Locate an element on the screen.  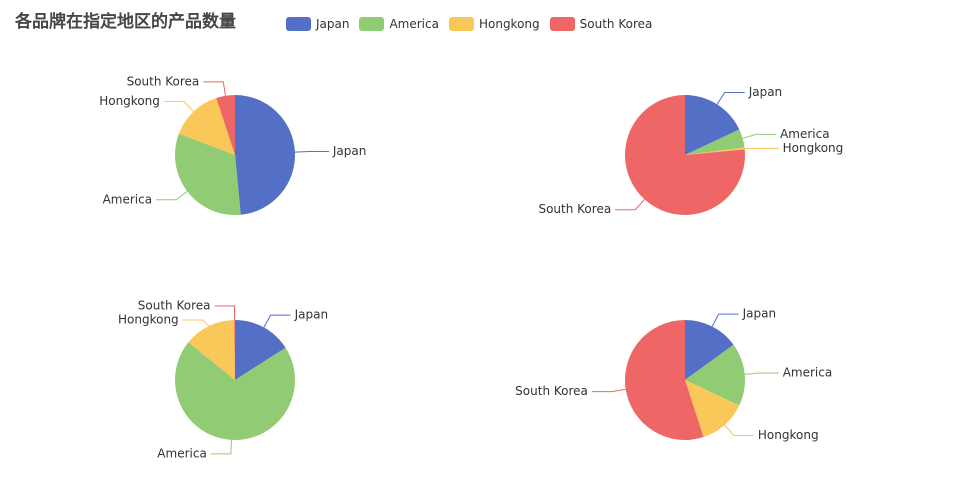
legend-label-japan: Japan is located at coordinates (333, 24).